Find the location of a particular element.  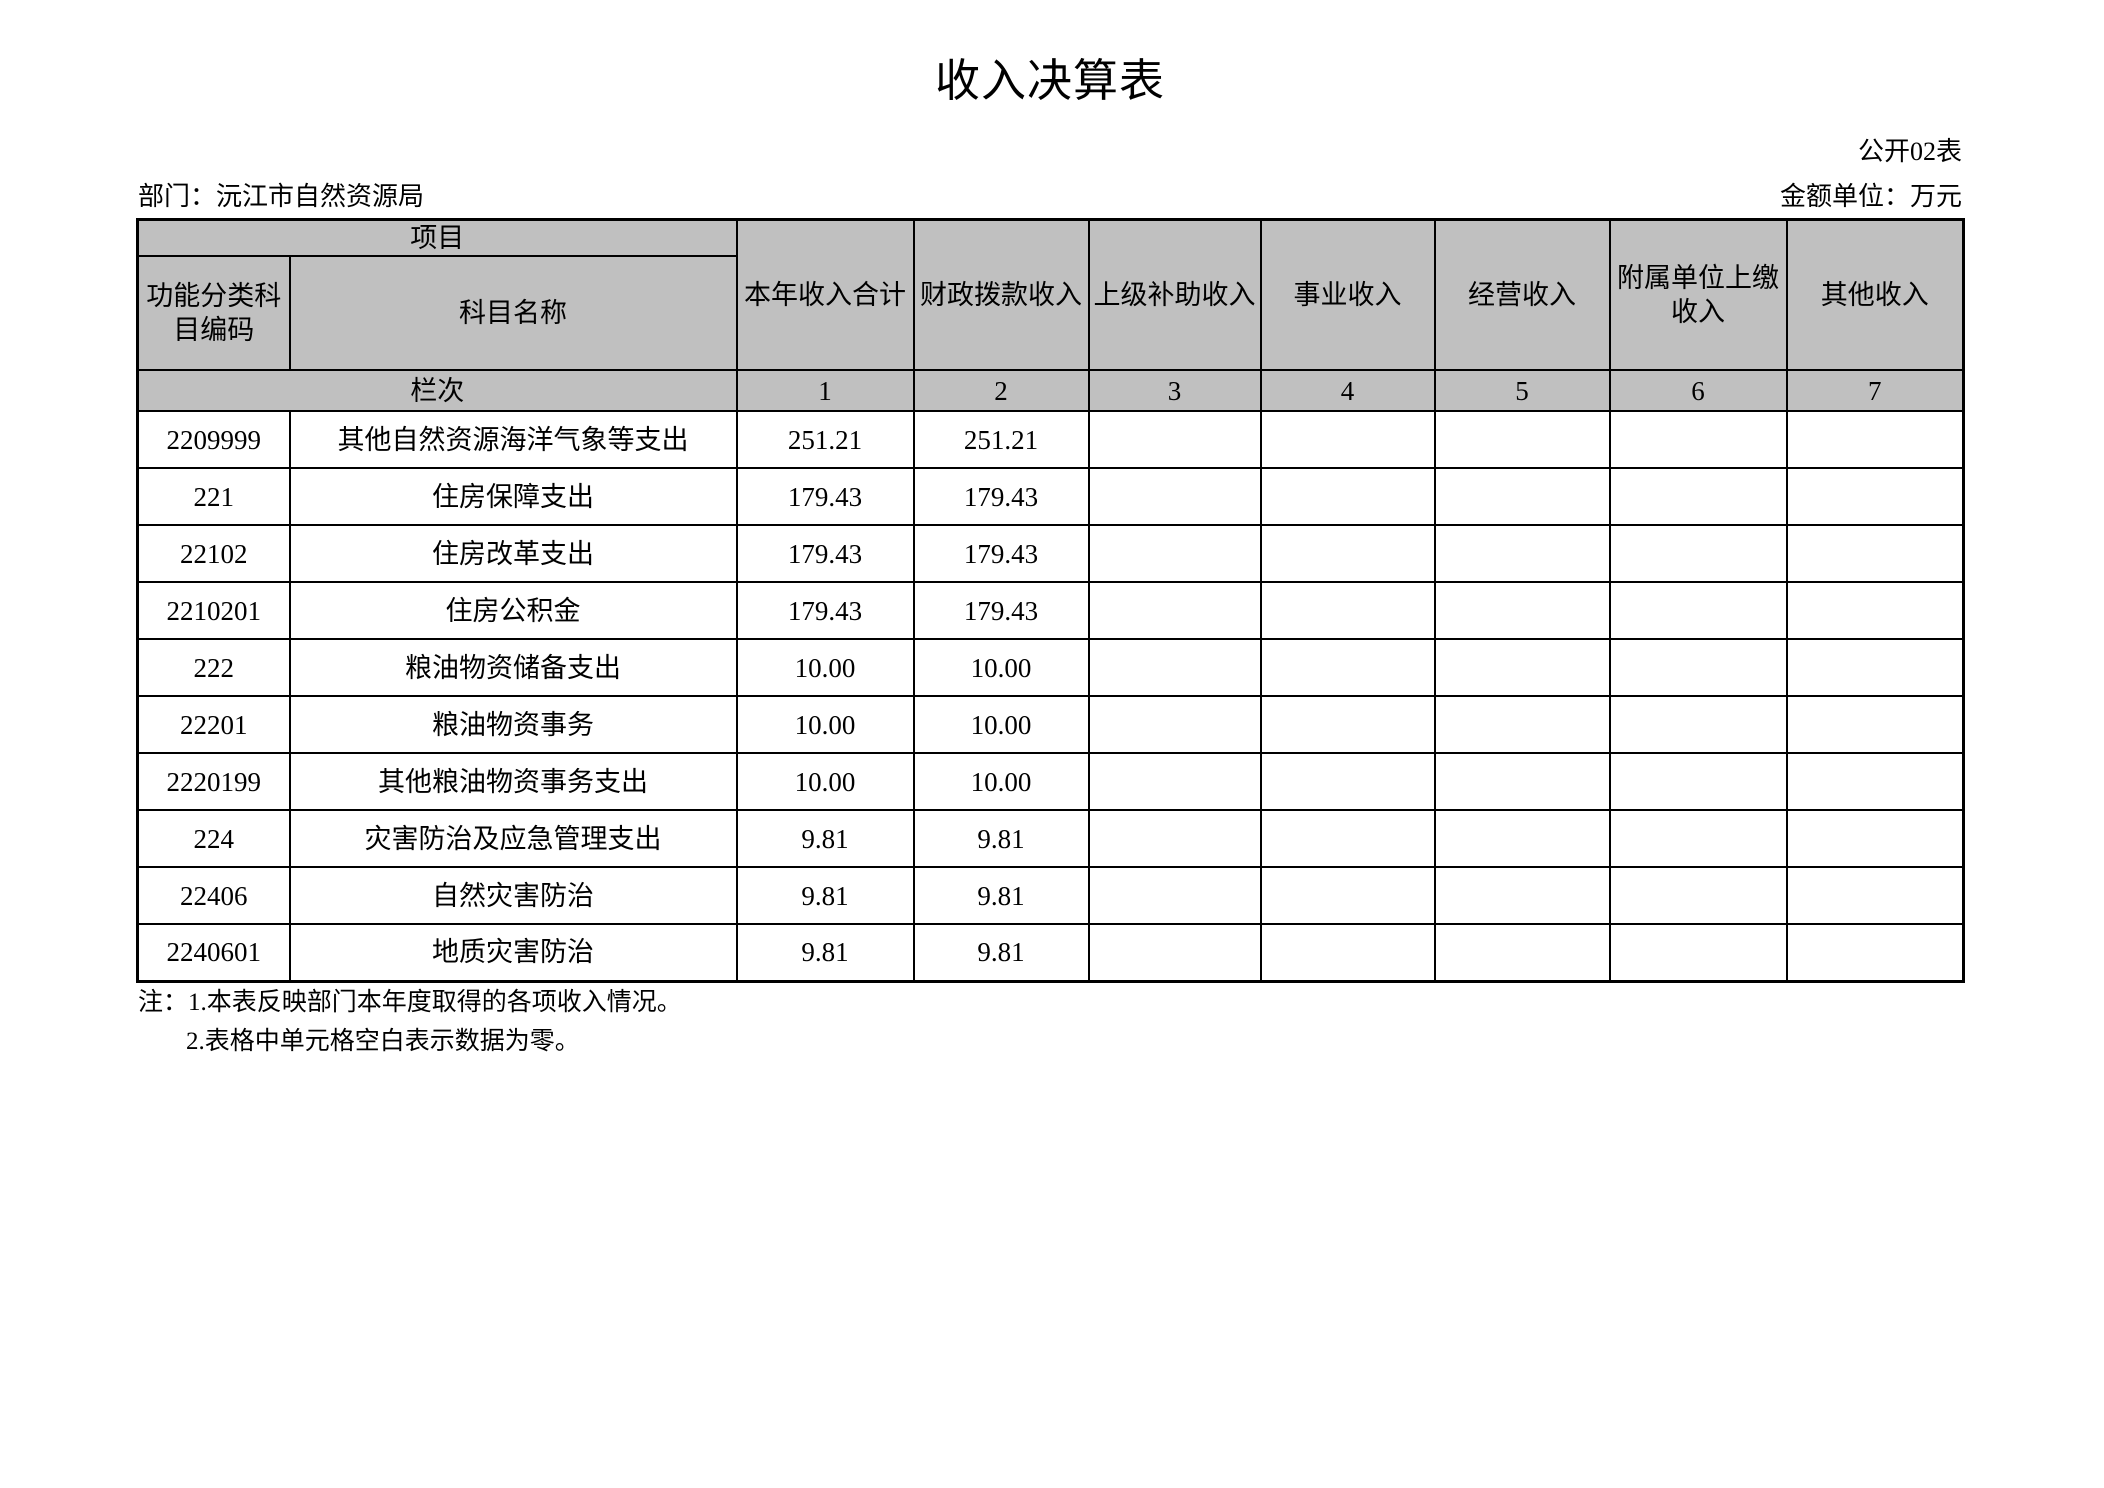

header-col-fiscal: 财政拨款收入 is located at coordinates (1001, 294).